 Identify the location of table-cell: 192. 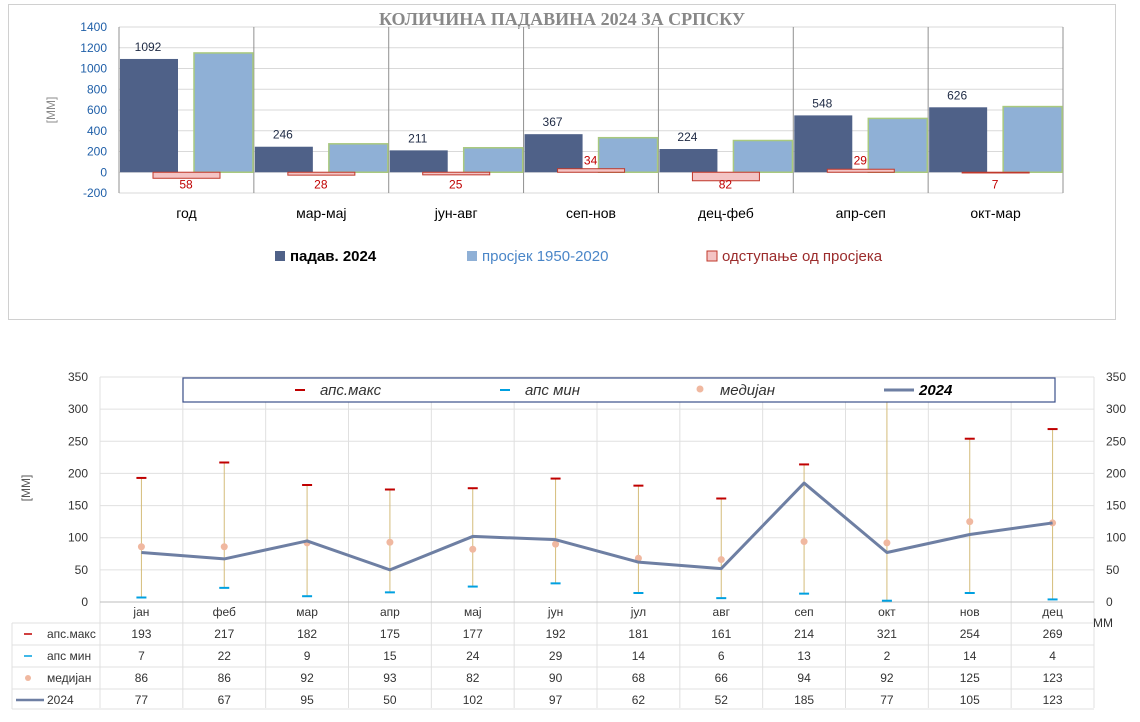
(556, 634).